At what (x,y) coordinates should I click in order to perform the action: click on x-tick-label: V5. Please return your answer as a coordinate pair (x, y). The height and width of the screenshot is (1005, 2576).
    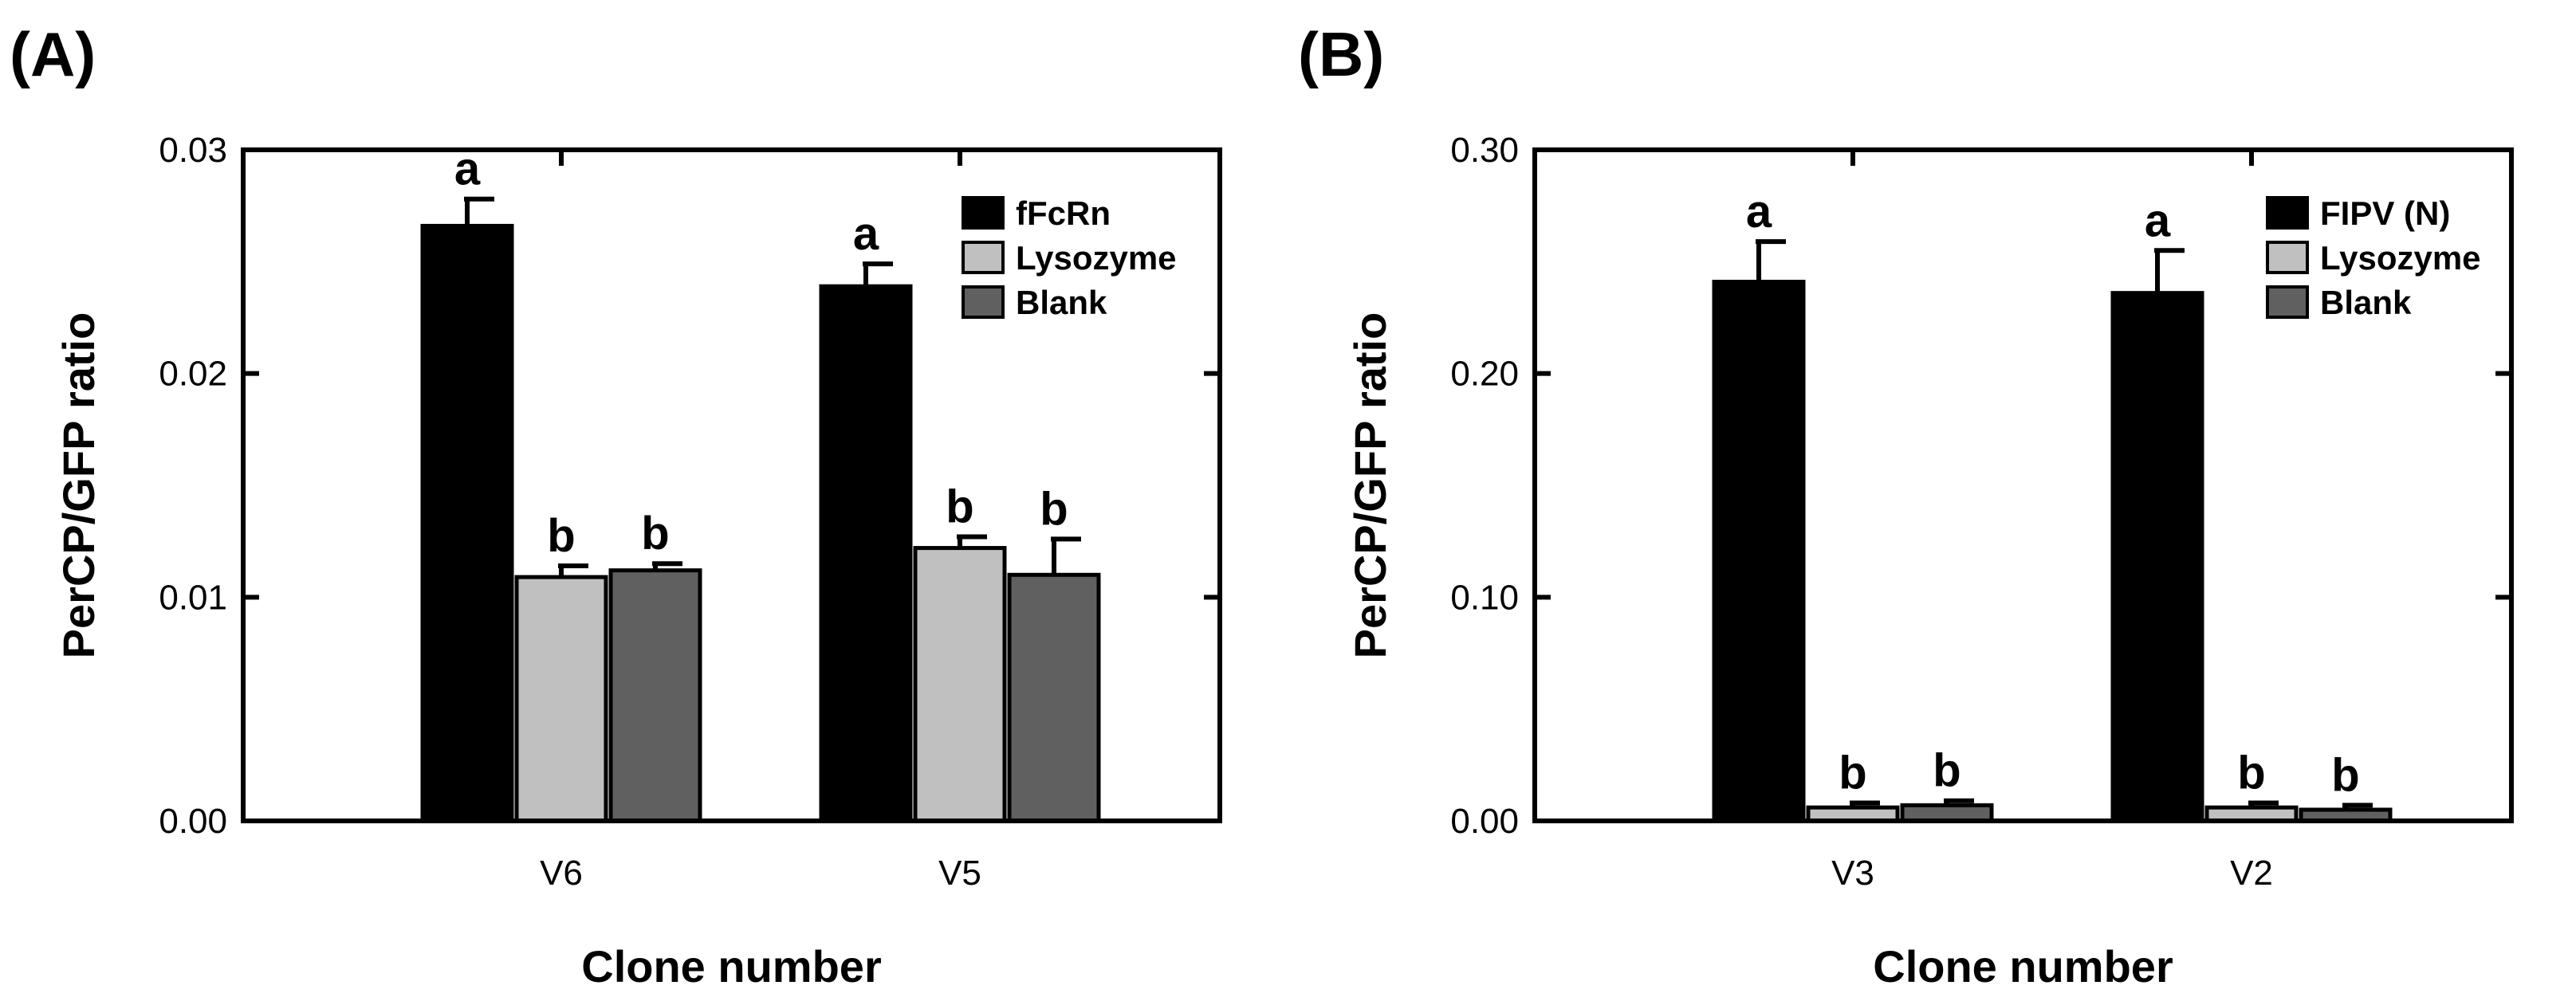
    Looking at the image, I should click on (960, 874).